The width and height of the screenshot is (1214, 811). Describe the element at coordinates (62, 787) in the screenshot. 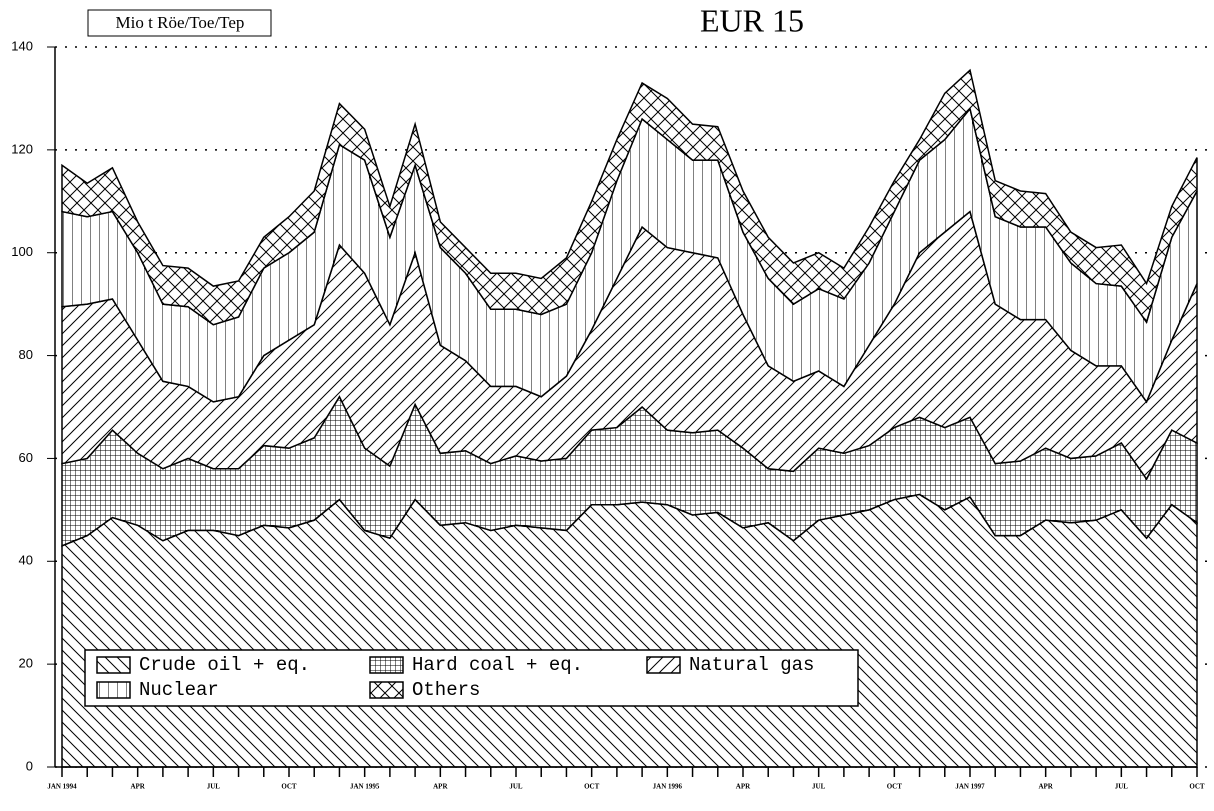

I see `x-tick-label: JAN 1994` at that location.